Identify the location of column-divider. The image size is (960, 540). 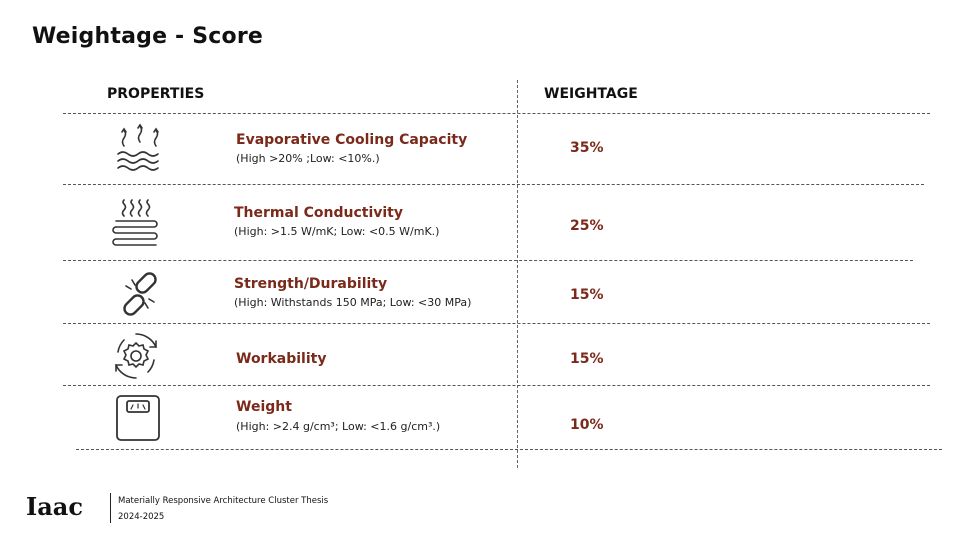
(517, 274).